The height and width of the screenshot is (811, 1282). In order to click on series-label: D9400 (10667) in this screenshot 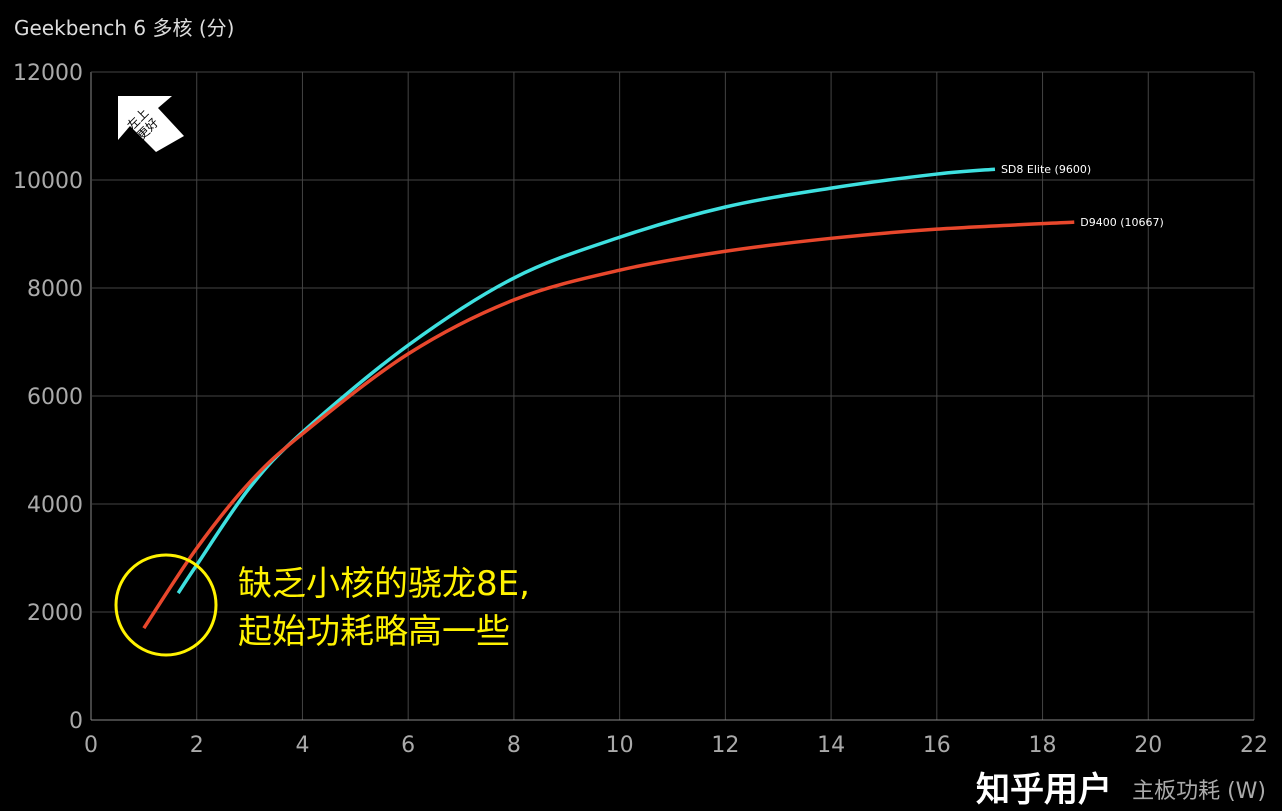, I will do `click(1122, 222)`.